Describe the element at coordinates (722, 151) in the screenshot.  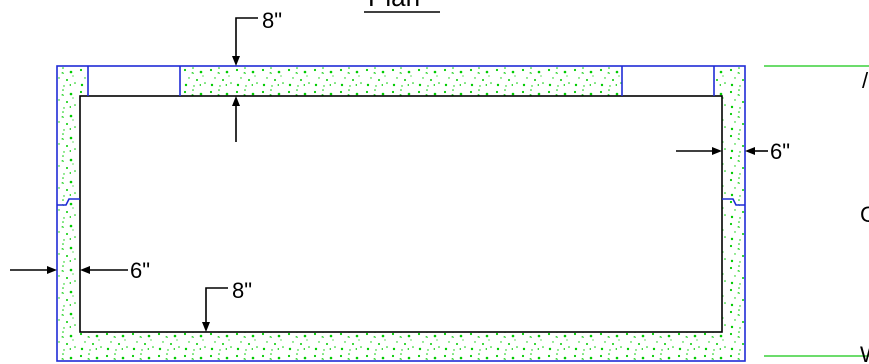
I see `right-wall-dimension` at that location.